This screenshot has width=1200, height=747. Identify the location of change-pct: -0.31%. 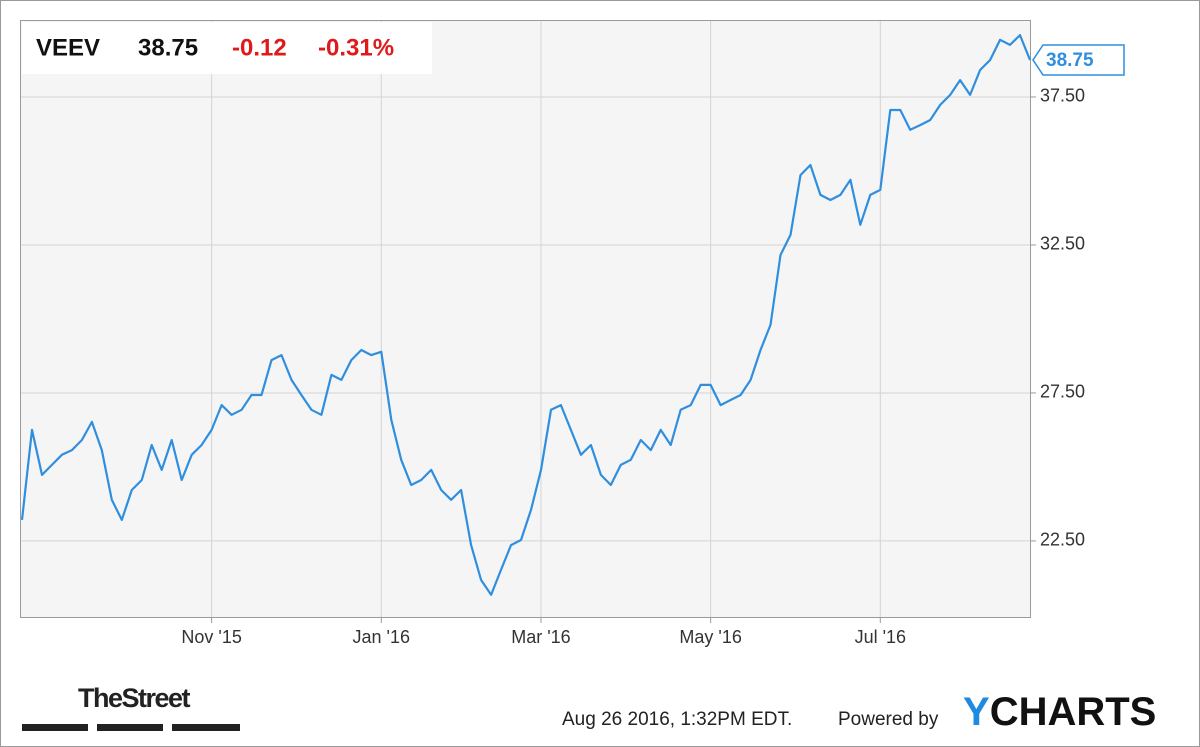
(356, 47).